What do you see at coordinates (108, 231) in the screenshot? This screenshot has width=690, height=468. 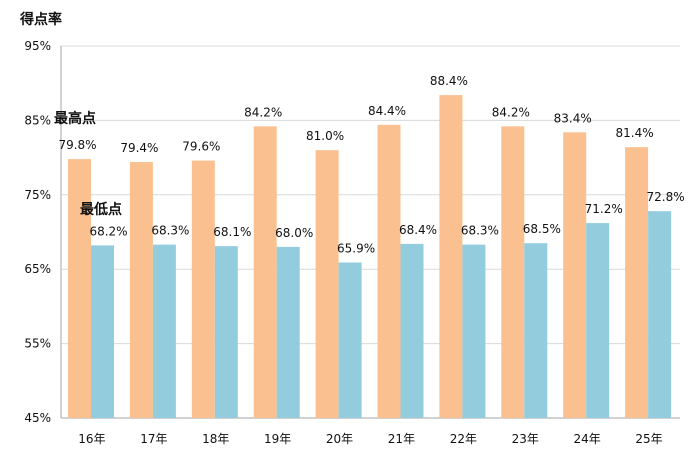 I see `data-label-min: 68.2%` at bounding box center [108, 231].